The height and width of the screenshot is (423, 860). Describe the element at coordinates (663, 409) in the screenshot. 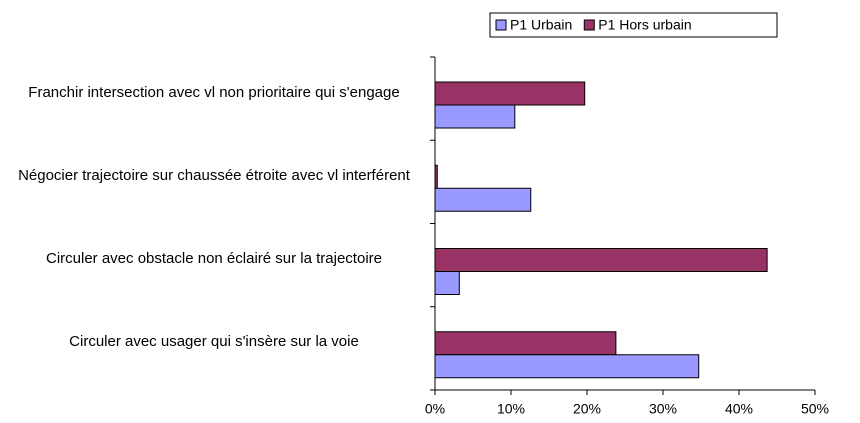

I see `x-tick-label: 30%` at that location.